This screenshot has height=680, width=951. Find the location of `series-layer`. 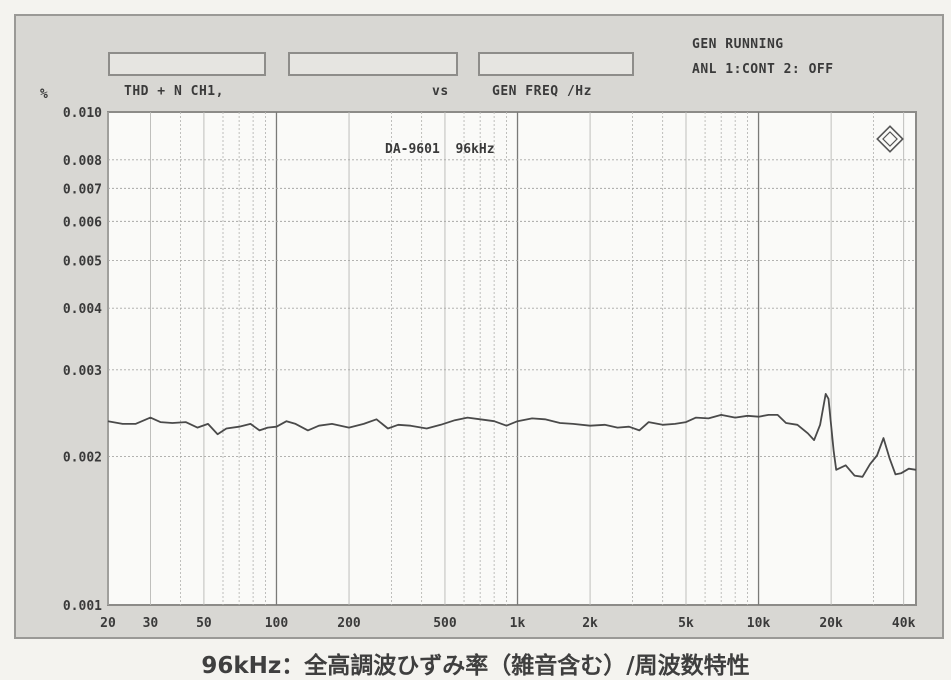

series-layer is located at coordinates (512, 435).